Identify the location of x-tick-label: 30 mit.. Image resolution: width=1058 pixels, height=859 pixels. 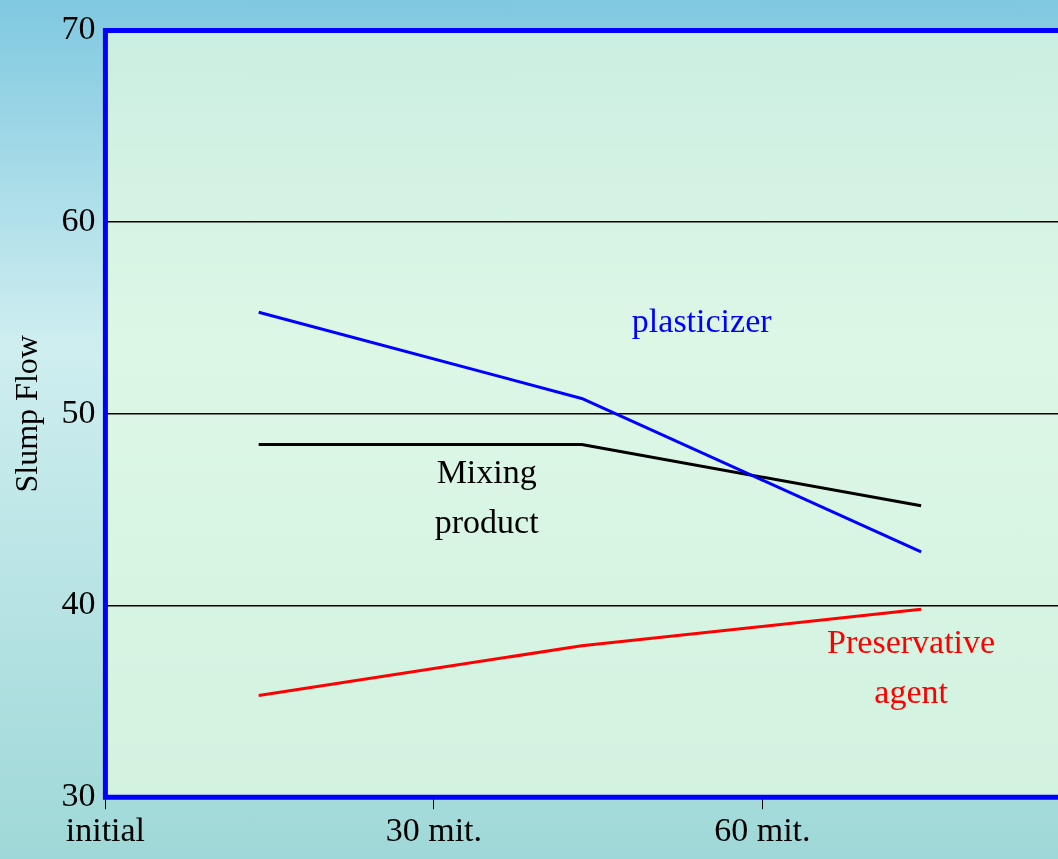
(434, 829).